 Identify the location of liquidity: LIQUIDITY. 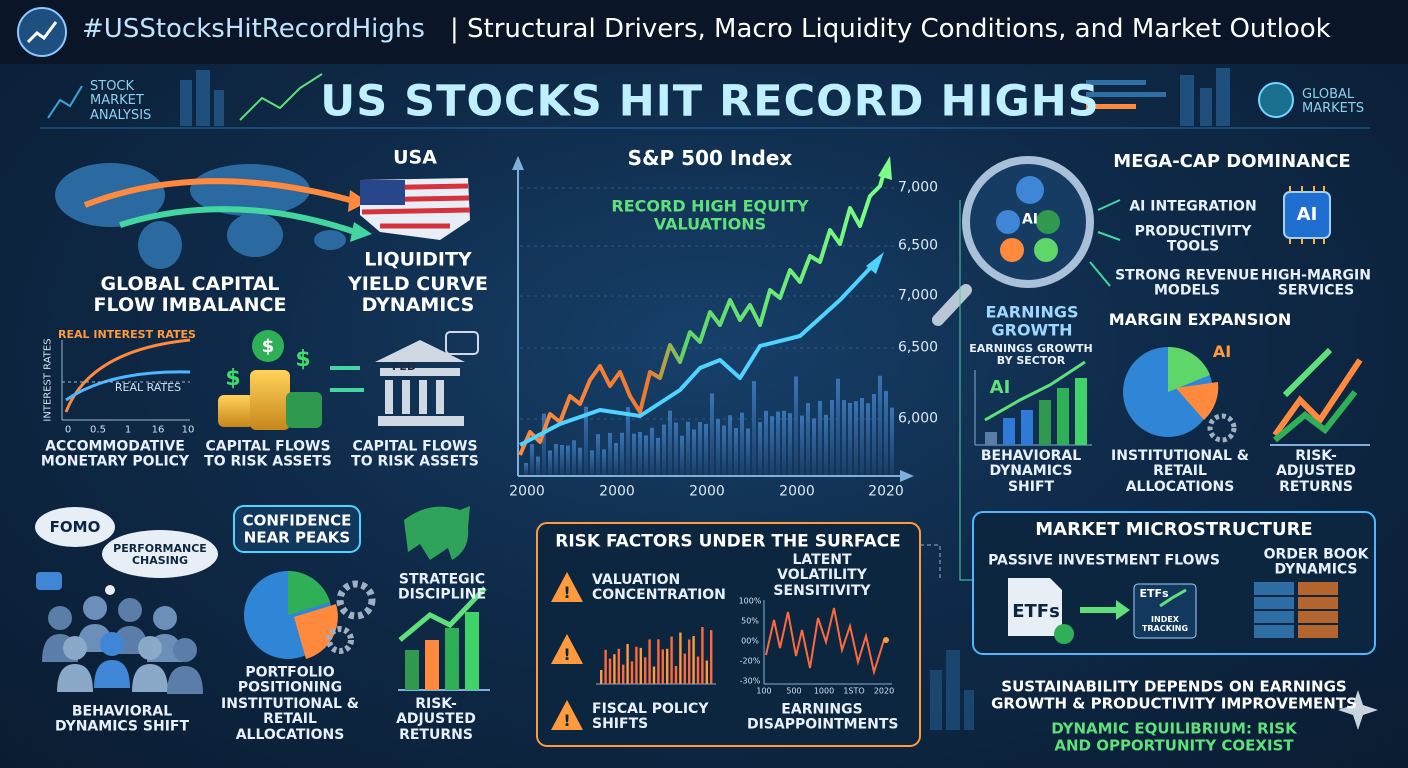
(418, 259).